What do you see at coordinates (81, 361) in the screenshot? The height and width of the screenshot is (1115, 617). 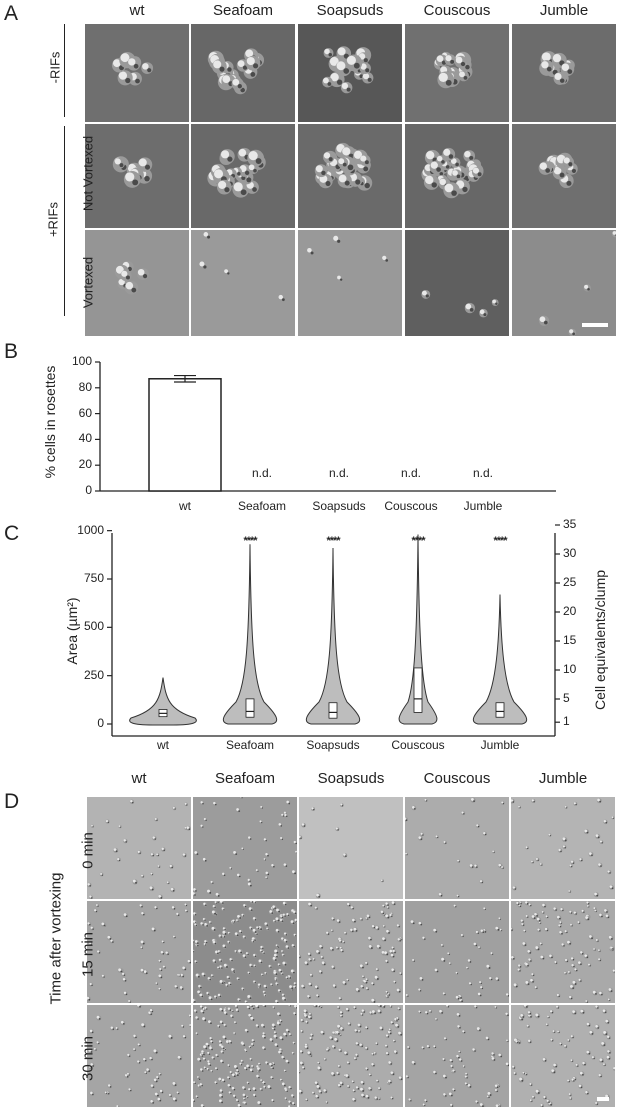 I see `y-tick-label: 100` at bounding box center [81, 361].